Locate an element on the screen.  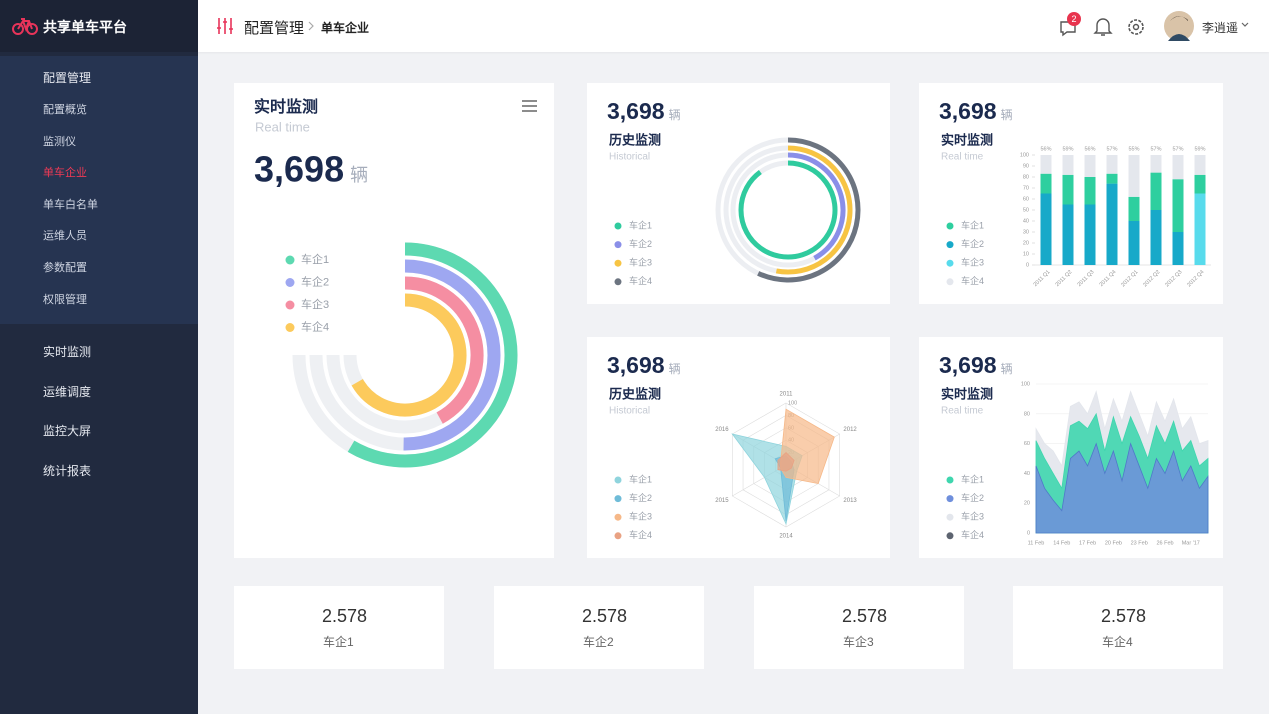
brand-icon is located at coordinates (25, 26).